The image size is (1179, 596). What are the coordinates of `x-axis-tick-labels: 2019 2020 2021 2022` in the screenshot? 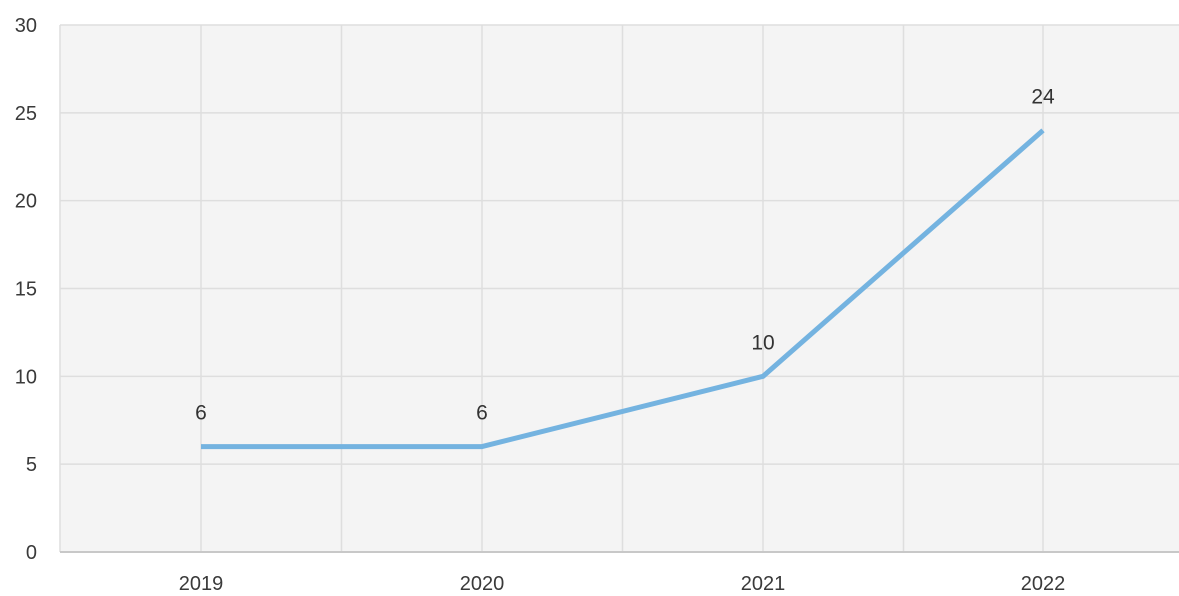 It's located at (622, 584).